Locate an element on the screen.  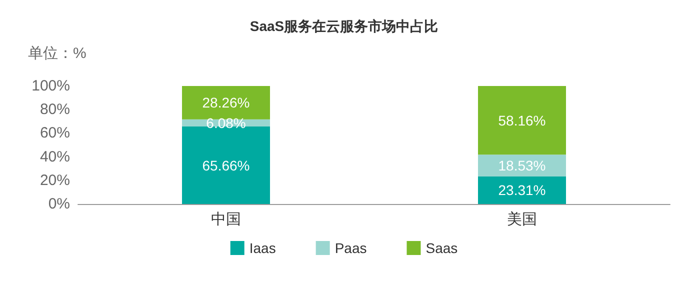
legend-label: Paas is located at coordinates (350, 248).